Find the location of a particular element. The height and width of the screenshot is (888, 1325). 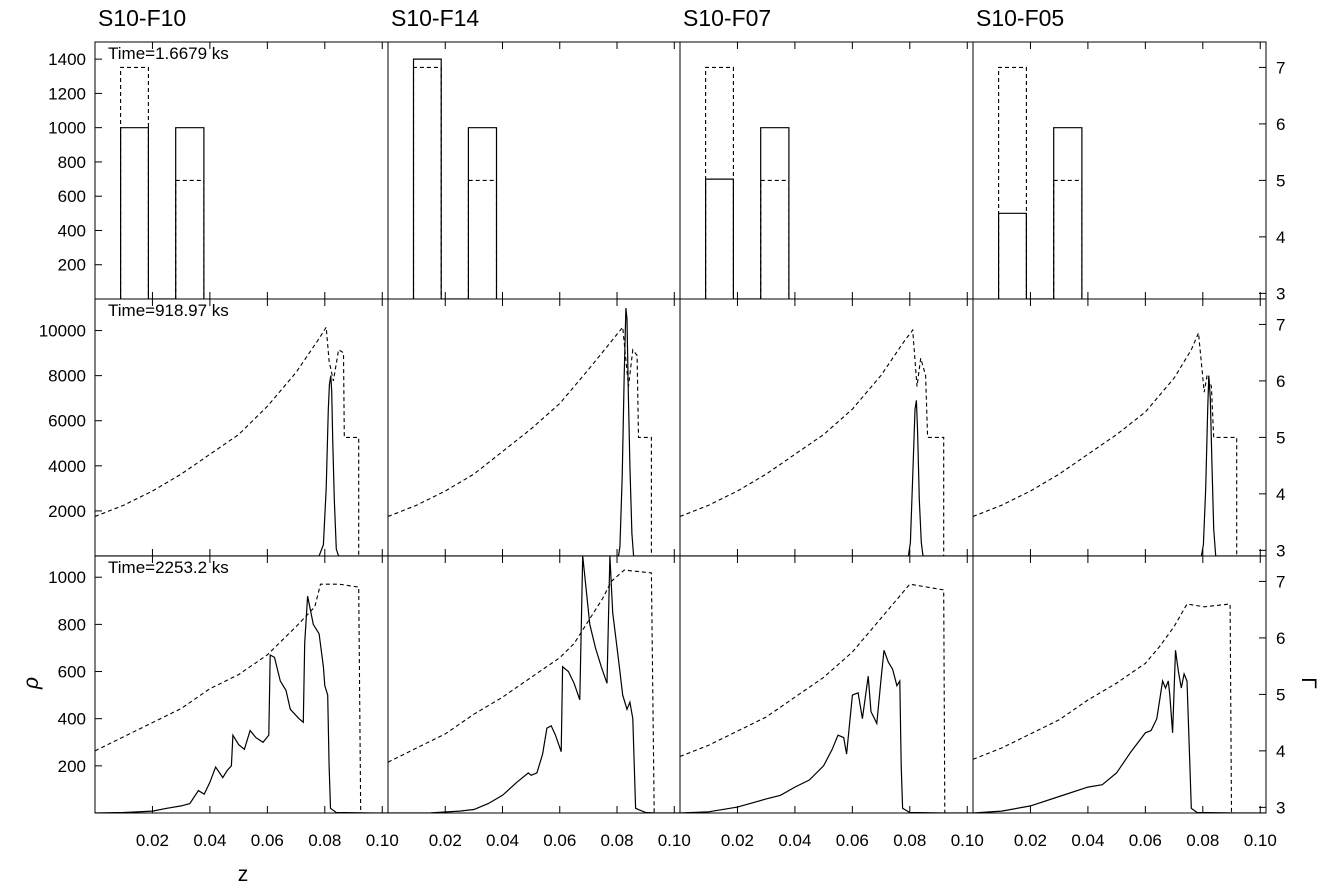

rho-tick-label: 2000 is located at coordinates (67, 511).